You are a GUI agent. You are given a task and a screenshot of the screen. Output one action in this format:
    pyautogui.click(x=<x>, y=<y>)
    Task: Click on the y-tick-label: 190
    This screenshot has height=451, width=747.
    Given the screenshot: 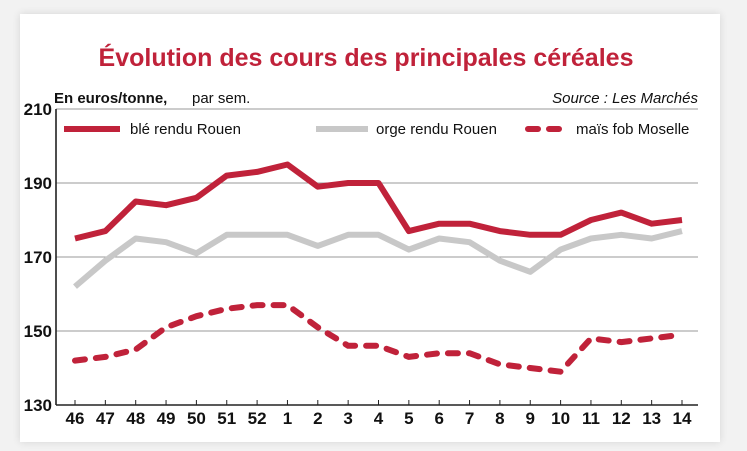 What is the action you would take?
    pyautogui.click(x=38, y=183)
    